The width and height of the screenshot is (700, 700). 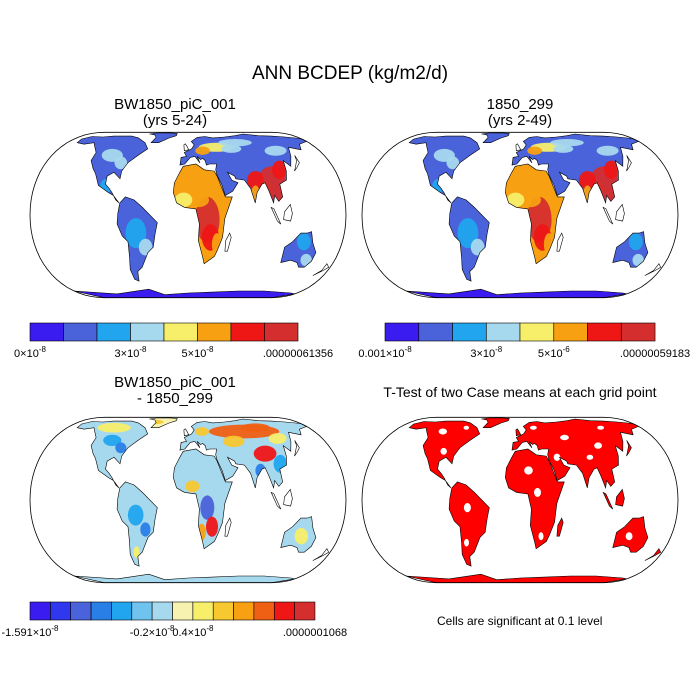 What do you see at coordinates (560, 242) in the screenshot?
I see `map-2-coastline-madagascar` at bounding box center [560, 242].